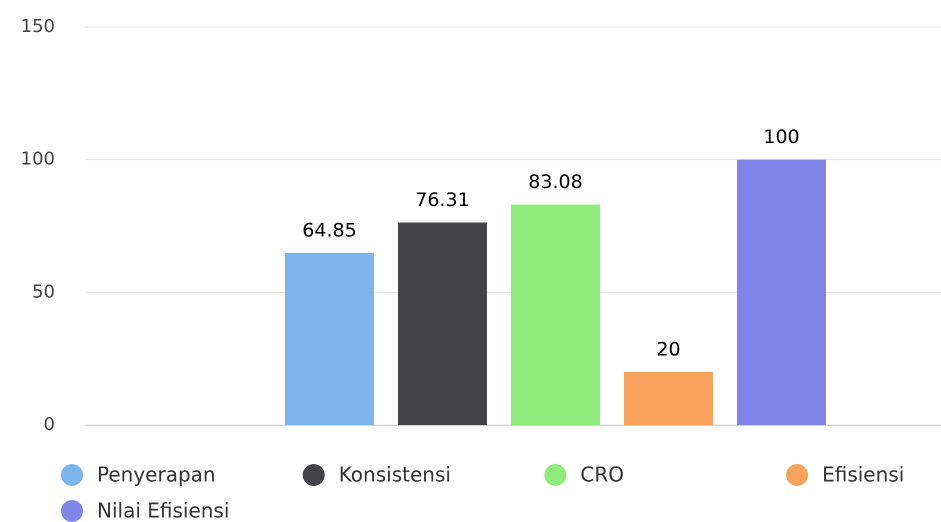 The height and width of the screenshot is (522, 941). Describe the element at coordinates (602, 475) in the screenshot. I see `legend-label: CRO` at that location.